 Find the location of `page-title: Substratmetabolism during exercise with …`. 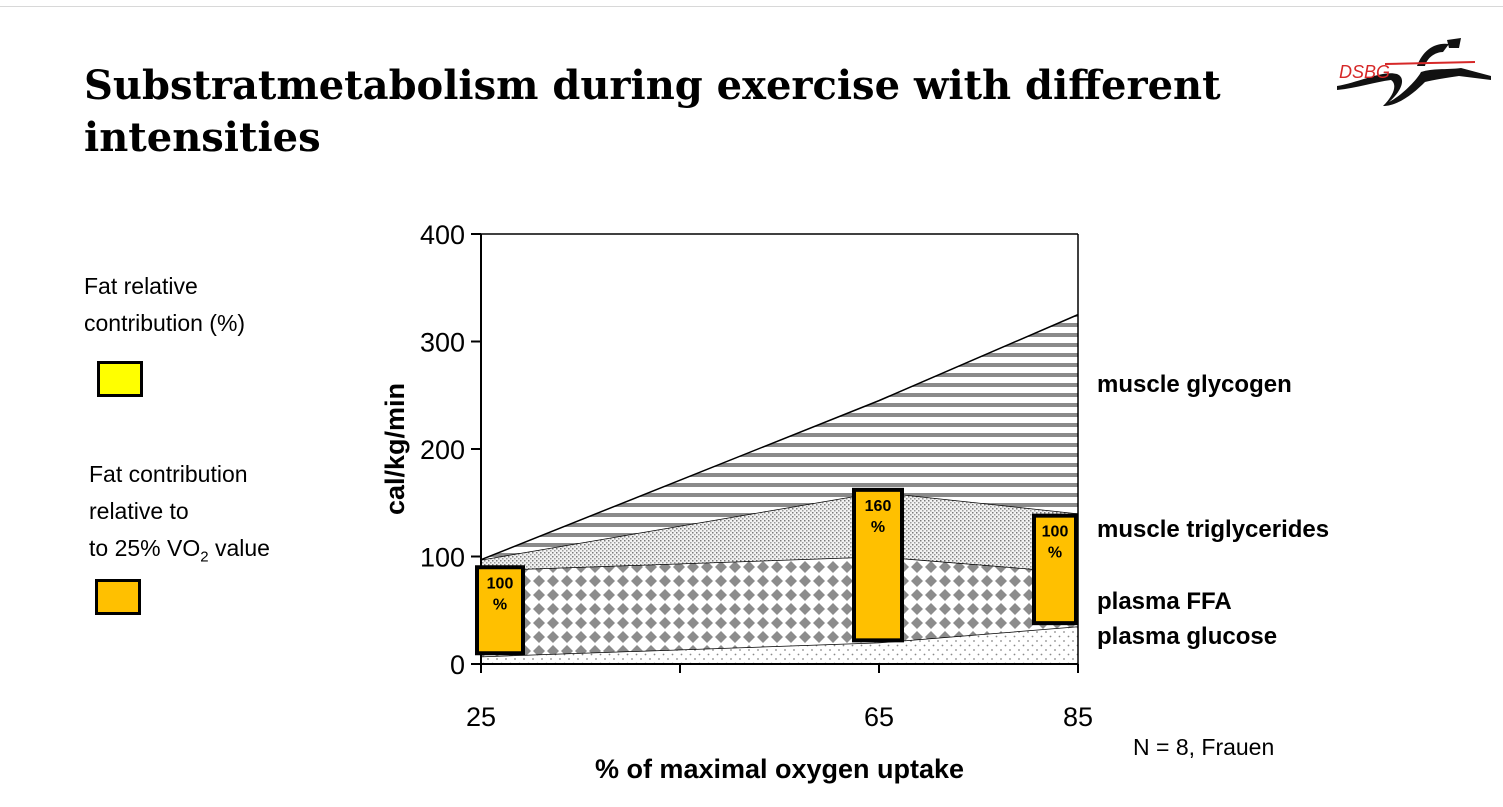

page-title: Substratmetabolism during exercise with … is located at coordinates (652, 111).